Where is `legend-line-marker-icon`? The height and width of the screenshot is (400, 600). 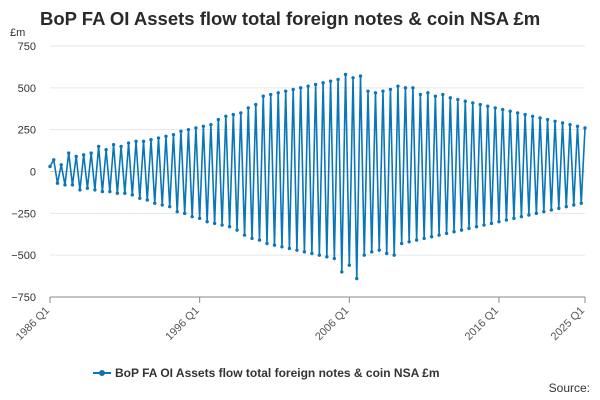
legend-line-marker-icon is located at coordinates (102, 373).